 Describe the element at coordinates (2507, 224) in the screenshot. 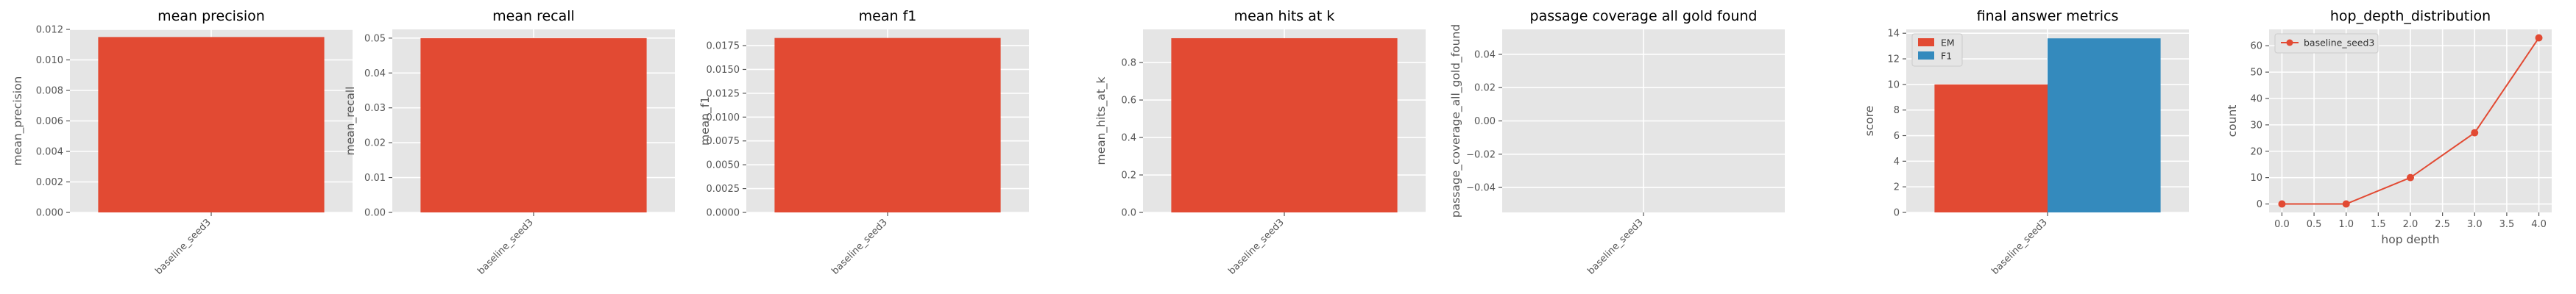

I see `x-tick-label: 3.5` at that location.